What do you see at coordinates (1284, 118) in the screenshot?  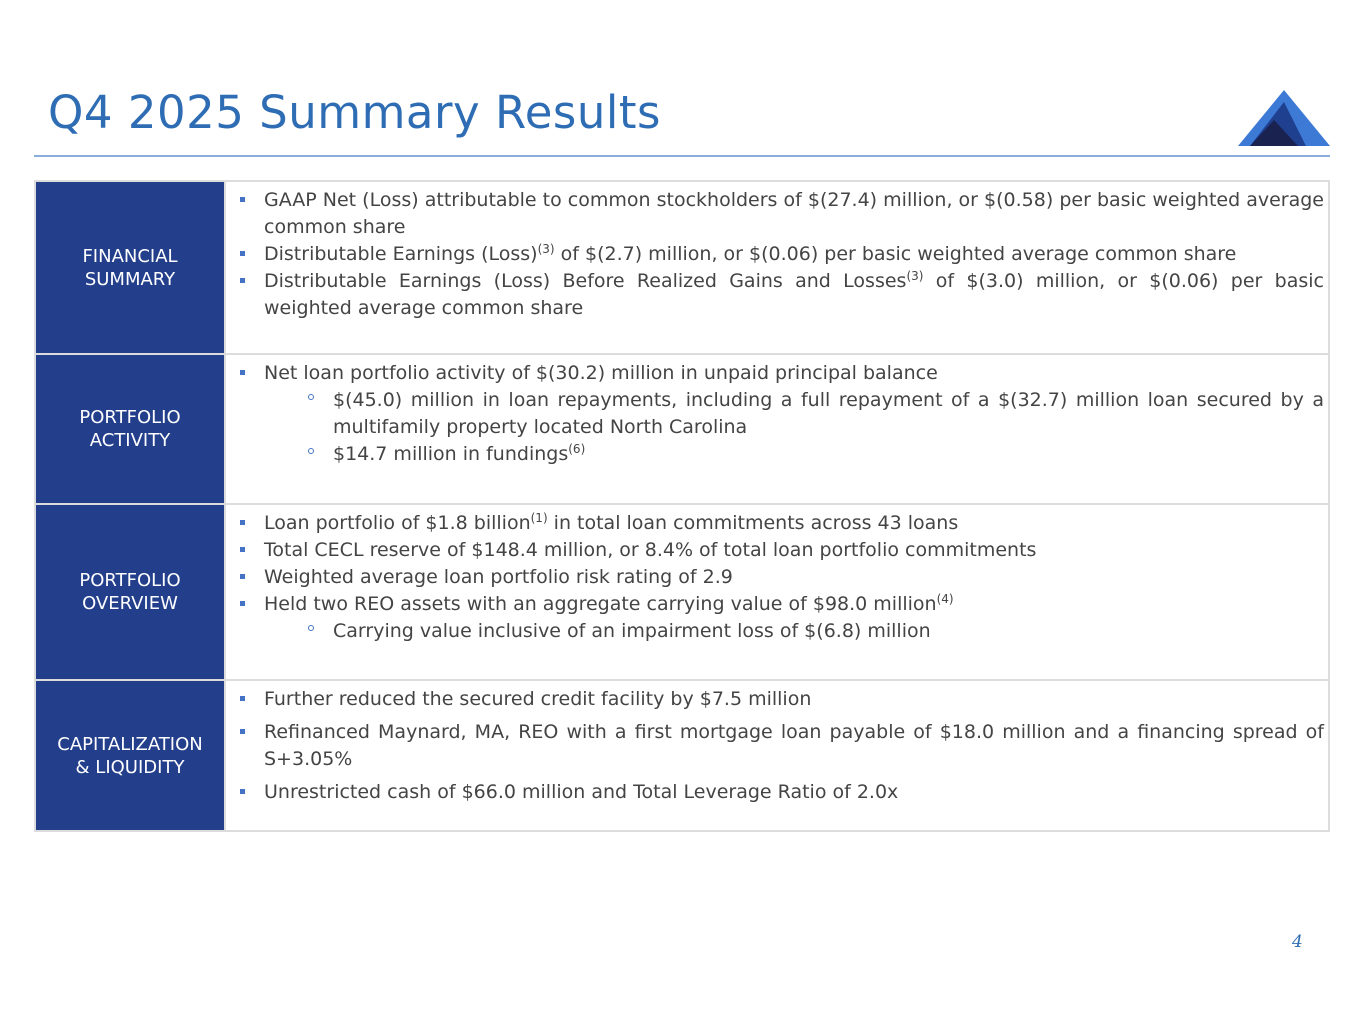 I see `logo` at bounding box center [1284, 118].